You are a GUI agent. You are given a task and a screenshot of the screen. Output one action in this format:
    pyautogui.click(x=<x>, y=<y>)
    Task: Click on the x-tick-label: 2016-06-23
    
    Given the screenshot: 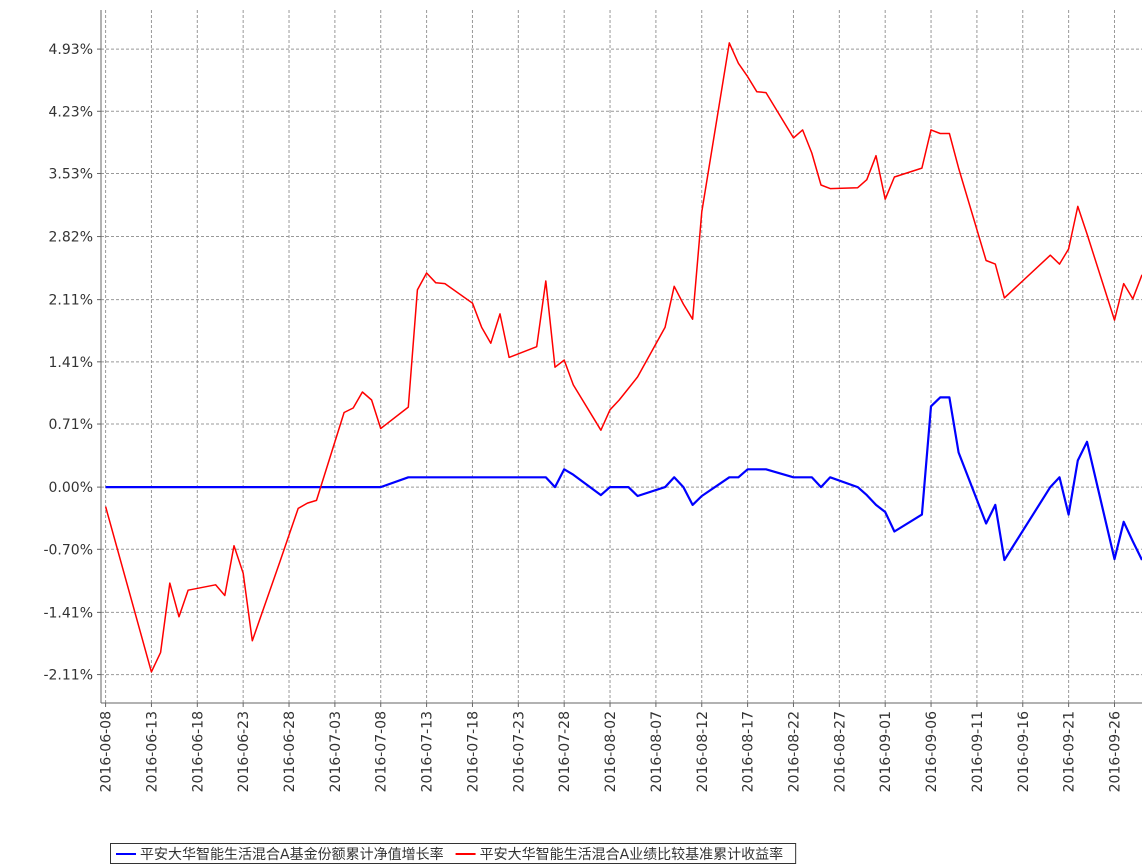 What is the action you would take?
    pyautogui.click(x=244, y=751)
    